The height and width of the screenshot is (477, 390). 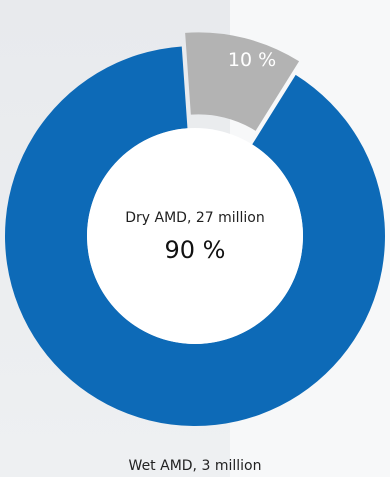 I want to click on pie-slice-wet-amd, so click(x=242, y=81).